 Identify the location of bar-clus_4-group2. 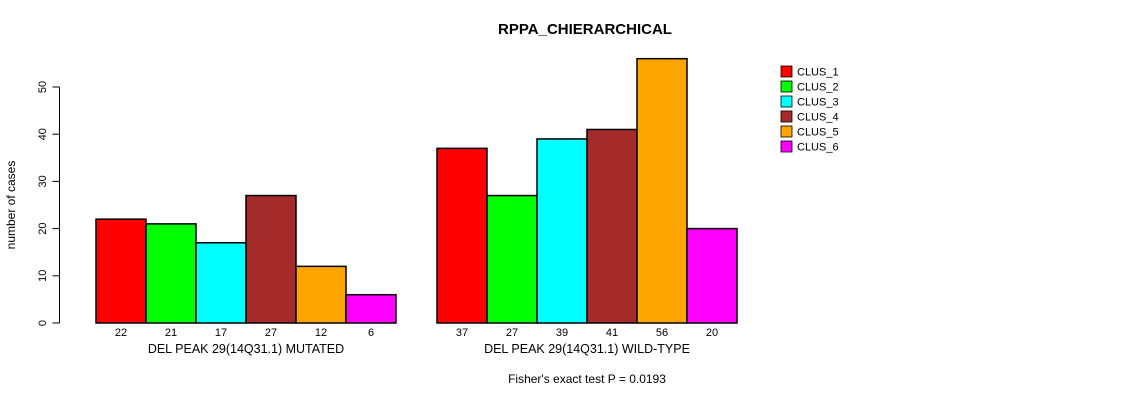
(612, 226).